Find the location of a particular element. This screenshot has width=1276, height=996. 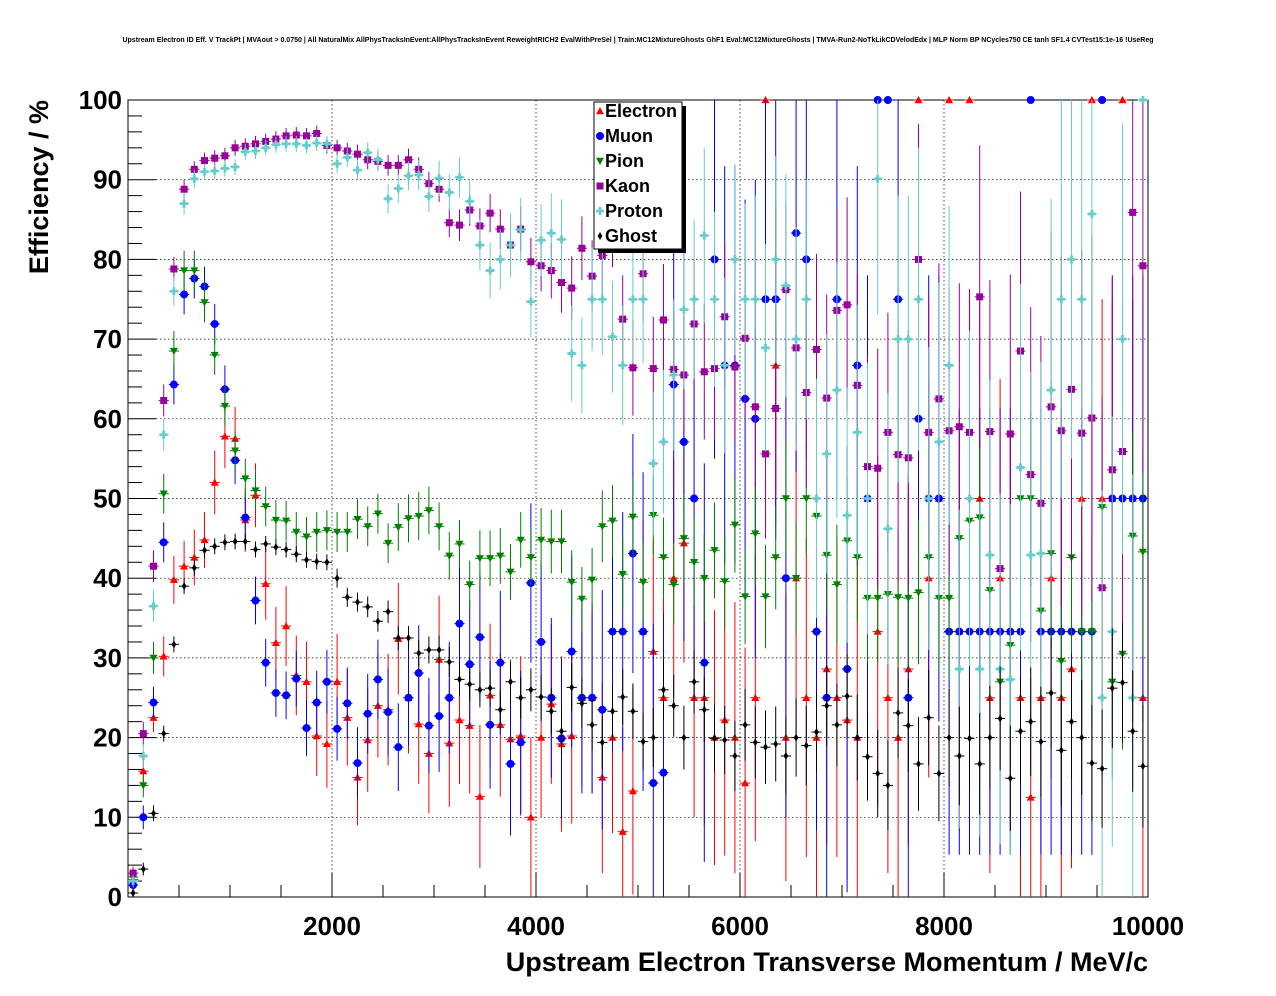

x-tick-label: 10000 is located at coordinates (1148, 926).